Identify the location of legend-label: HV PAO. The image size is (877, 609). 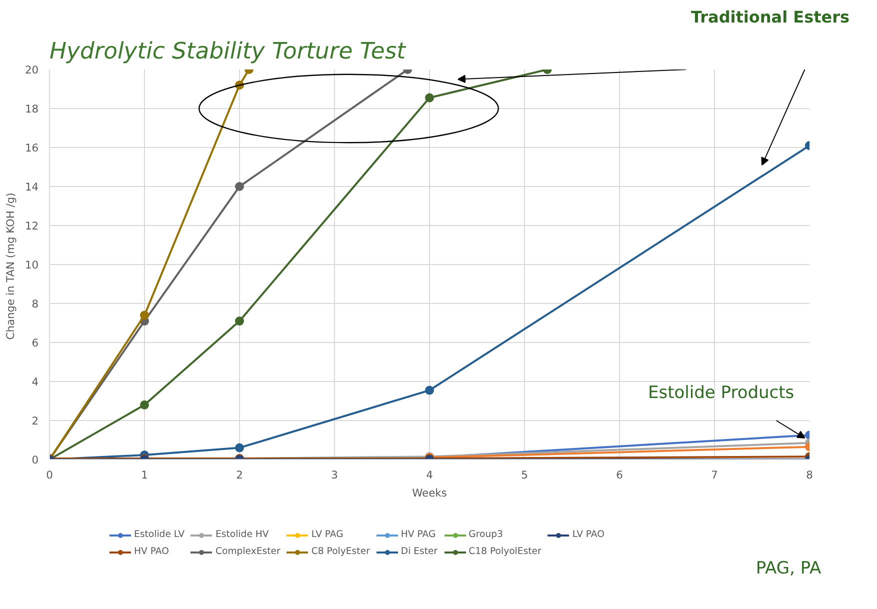
(151, 551).